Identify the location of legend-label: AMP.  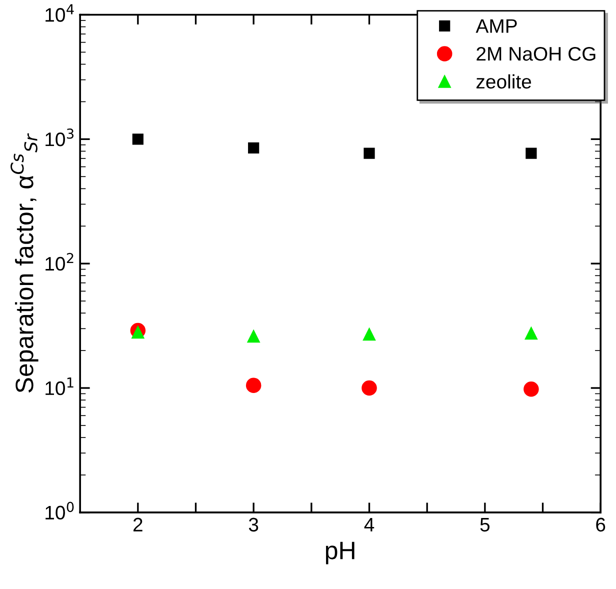
(496, 26).